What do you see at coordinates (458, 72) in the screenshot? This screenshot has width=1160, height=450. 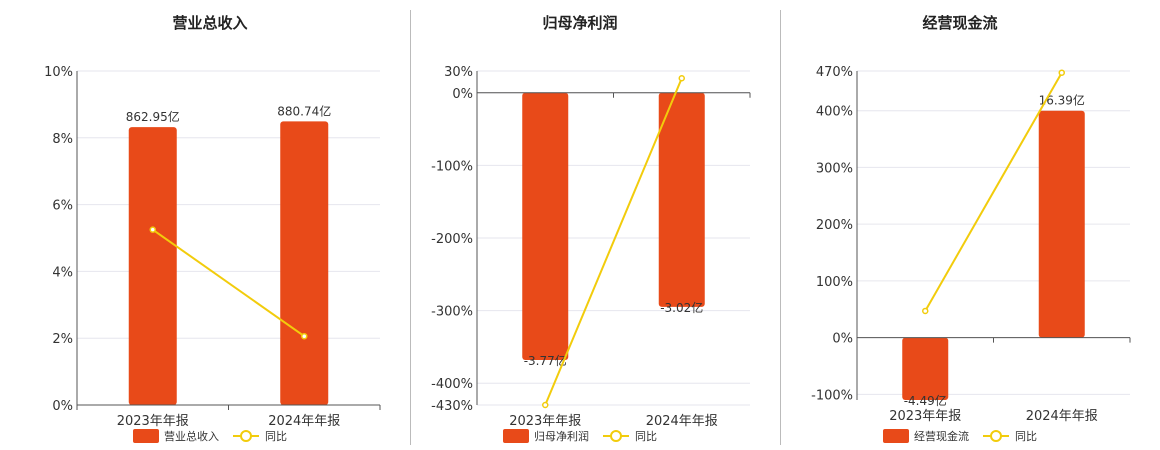 I see `y-tick-label: 30%` at bounding box center [458, 72].